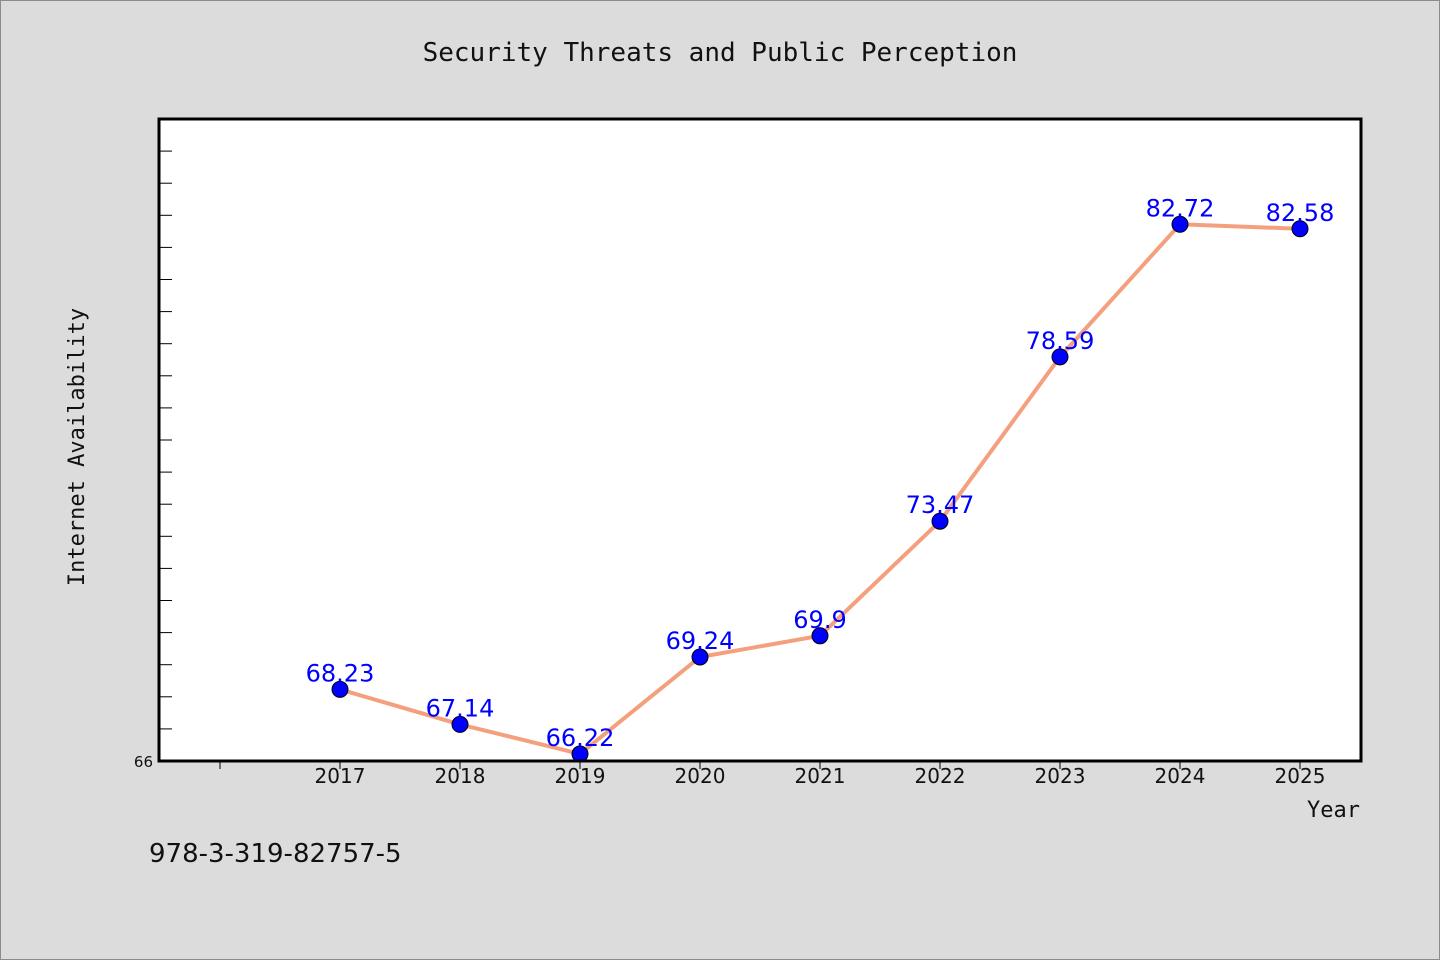 The height and width of the screenshot is (960, 1440). Describe the element at coordinates (819, 620) in the screenshot. I see `data-label: 69.9` at that location.